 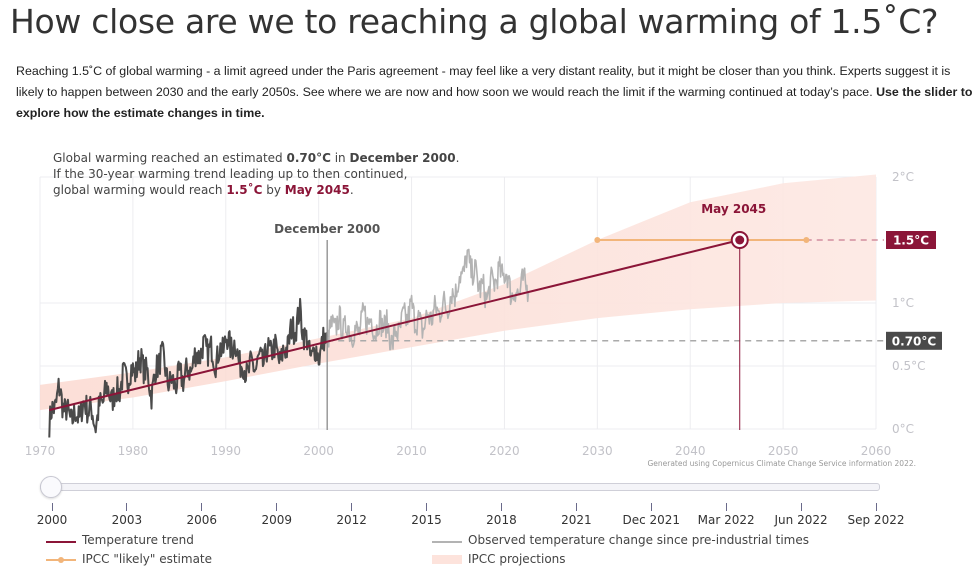 I want to click on y-tick-label: 0°C, so click(x=903, y=429).